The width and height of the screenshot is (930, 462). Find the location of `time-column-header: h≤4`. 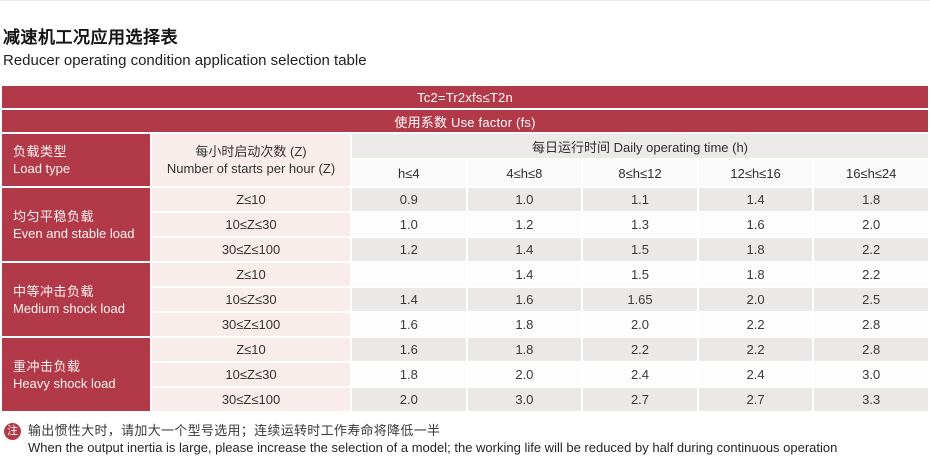

time-column-header: h≤4 is located at coordinates (409, 173).